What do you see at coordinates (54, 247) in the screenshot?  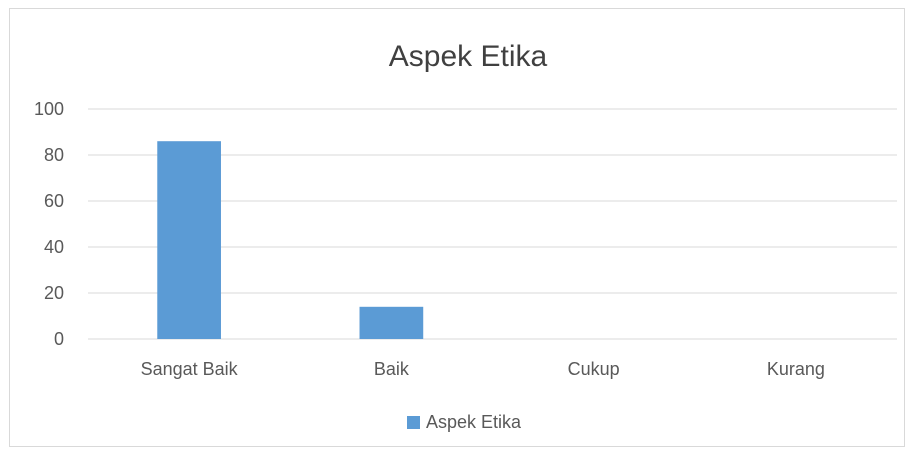 I see `y-tick-label: 40` at bounding box center [54, 247].